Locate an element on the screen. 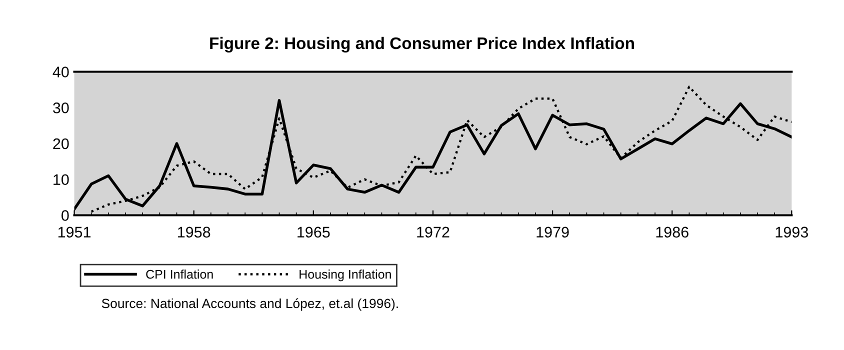 This screenshot has width=844, height=350. y-tick-label: 30 is located at coordinates (61, 108).